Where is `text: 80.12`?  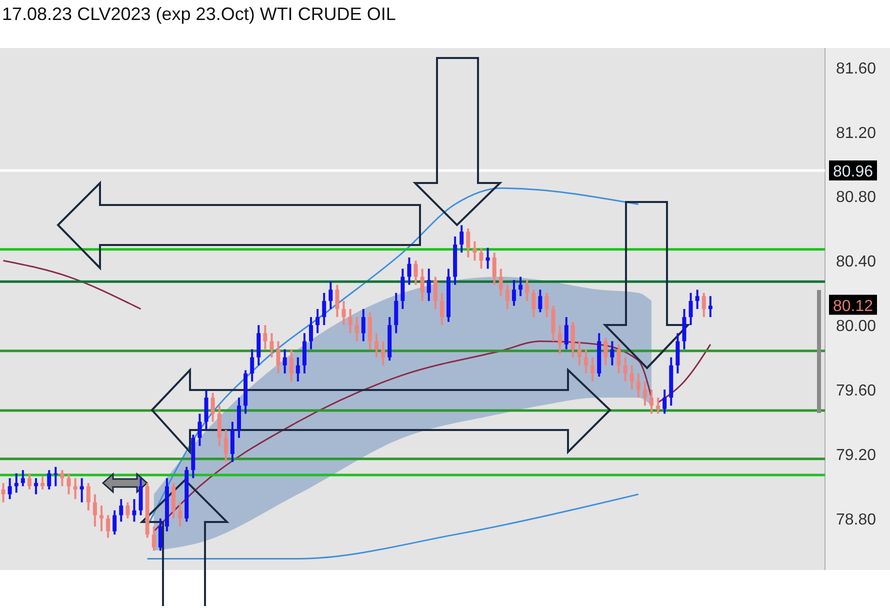
text: 80.12 is located at coordinates (853, 306).